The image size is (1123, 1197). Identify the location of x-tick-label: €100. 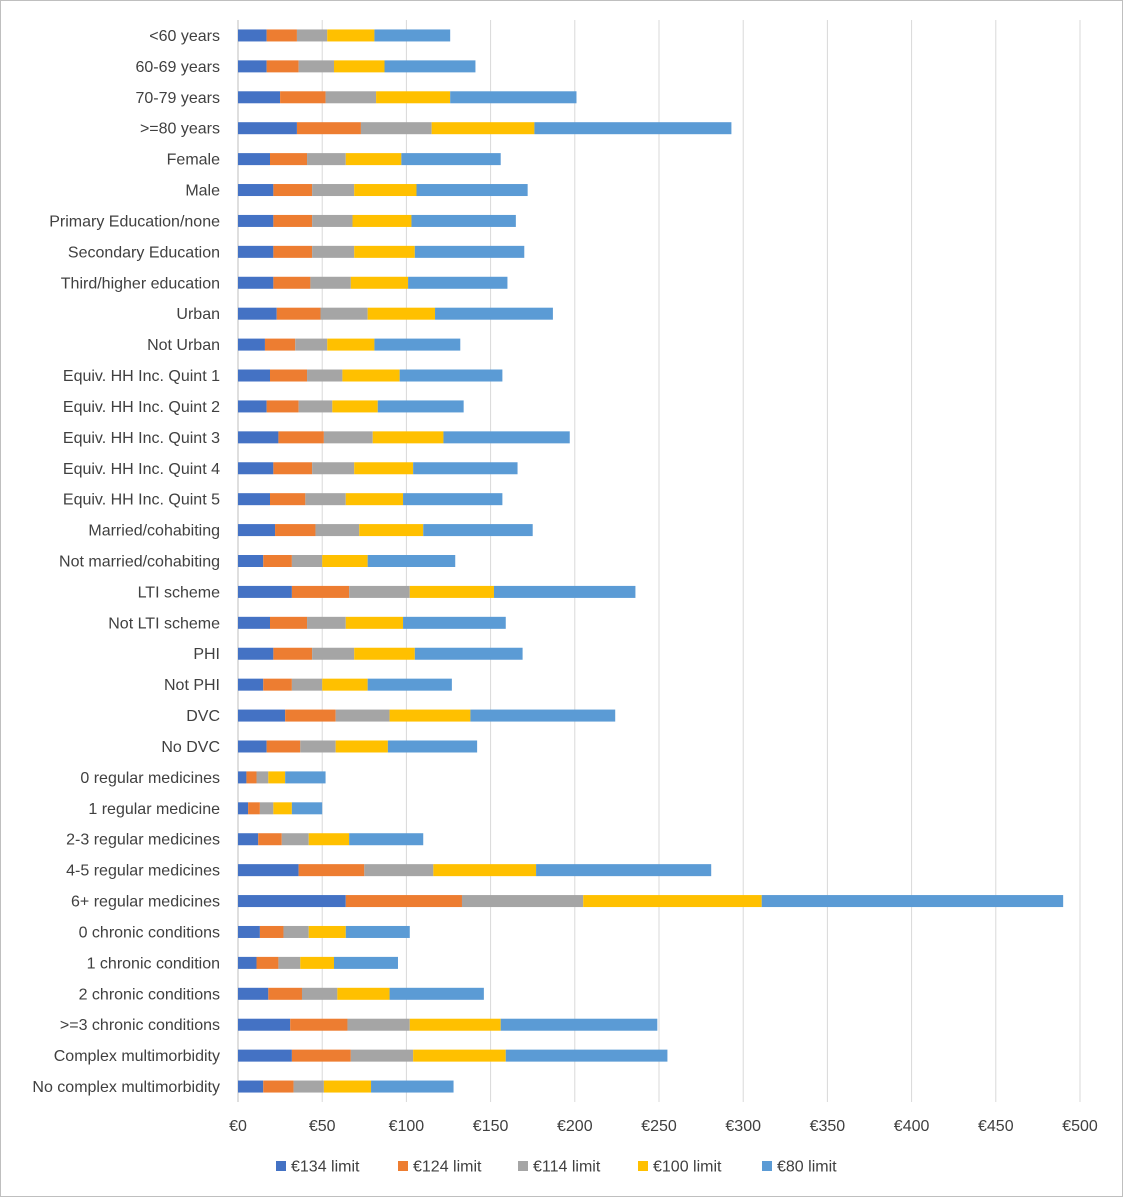
(407, 1126).